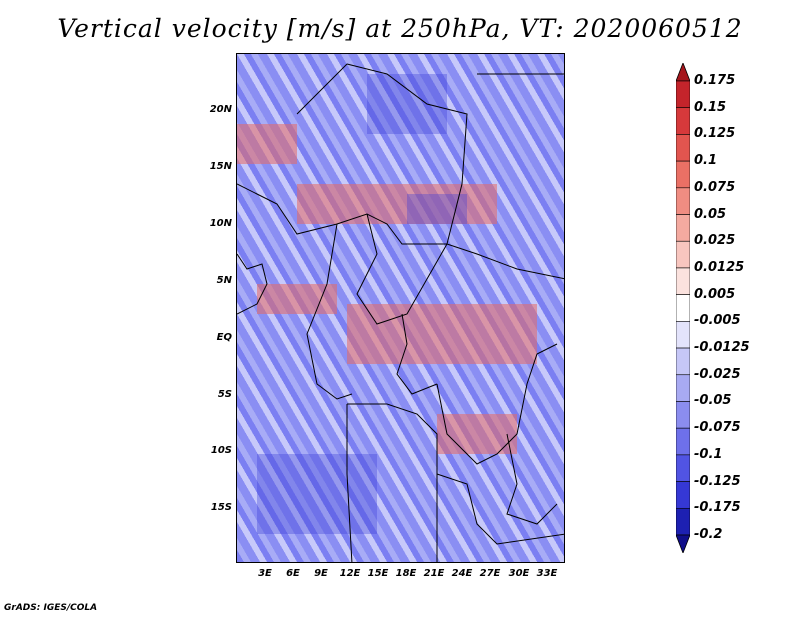 The width and height of the screenshot is (800, 618). What do you see at coordinates (683, 72) in the screenshot?
I see `colorbar-max-arrow` at bounding box center [683, 72].